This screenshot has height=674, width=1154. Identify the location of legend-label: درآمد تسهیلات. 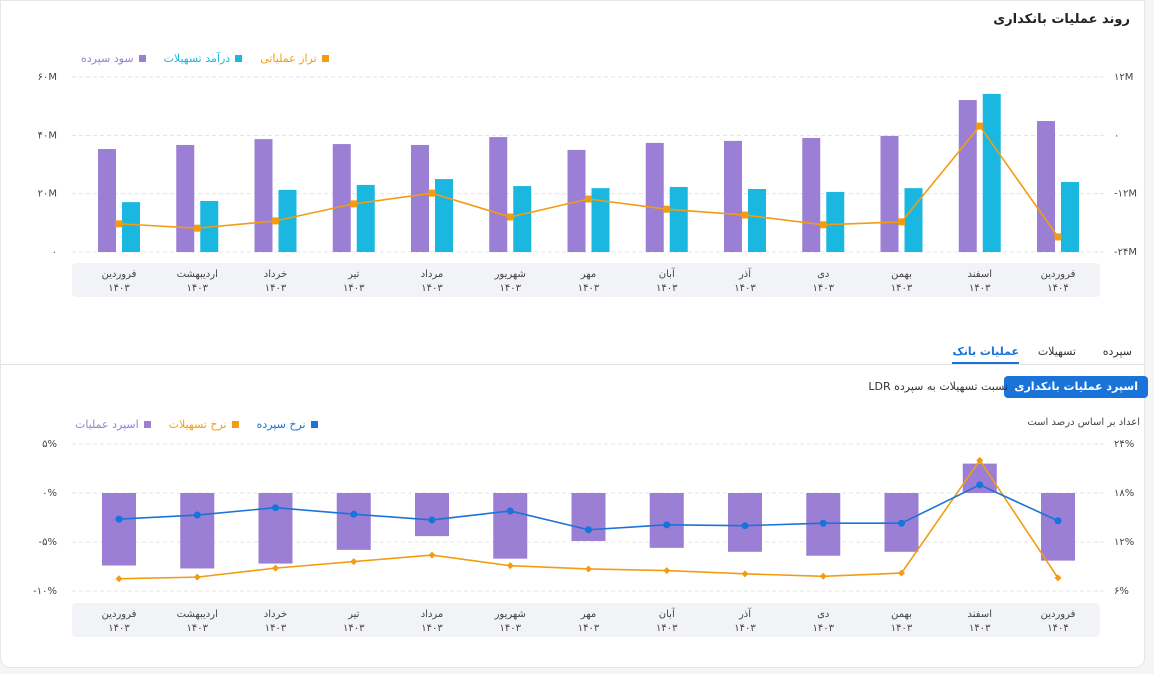
(197, 58).